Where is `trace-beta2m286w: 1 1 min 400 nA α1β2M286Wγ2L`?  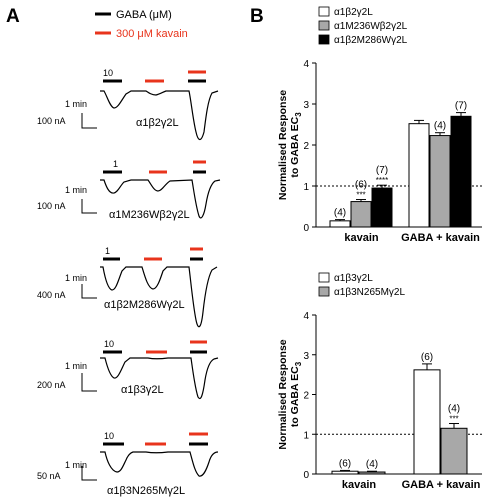 trace-beta2m286w: 1 1 min 400 nA α1β2M286Wγ2L is located at coordinates (127, 287).